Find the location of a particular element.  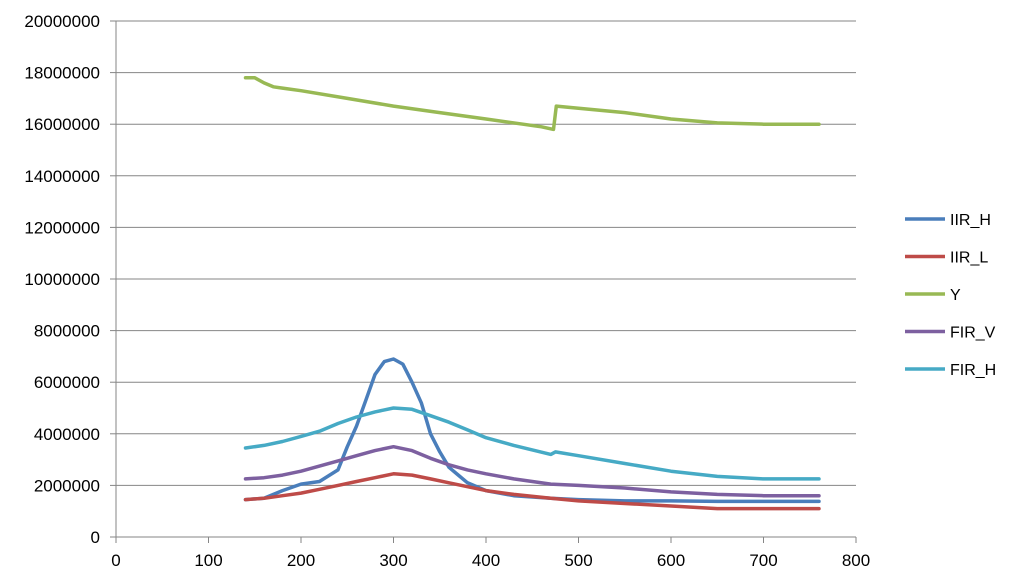

series-line-fir-h is located at coordinates (532, 443).